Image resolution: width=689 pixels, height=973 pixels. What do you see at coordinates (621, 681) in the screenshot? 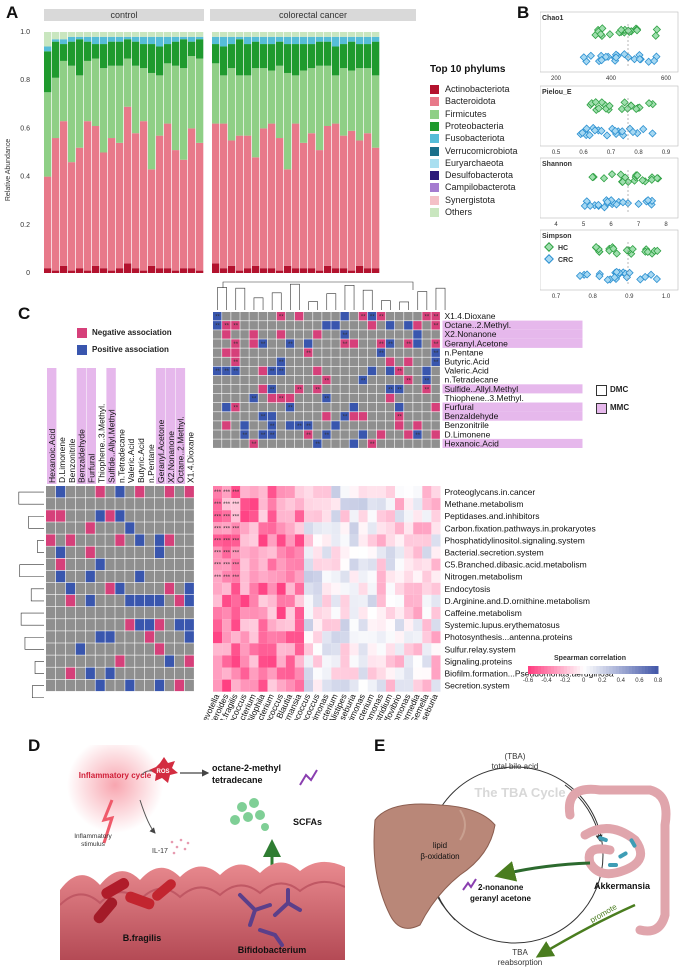
I see `scale-tick: 0.4` at bounding box center [621, 681].